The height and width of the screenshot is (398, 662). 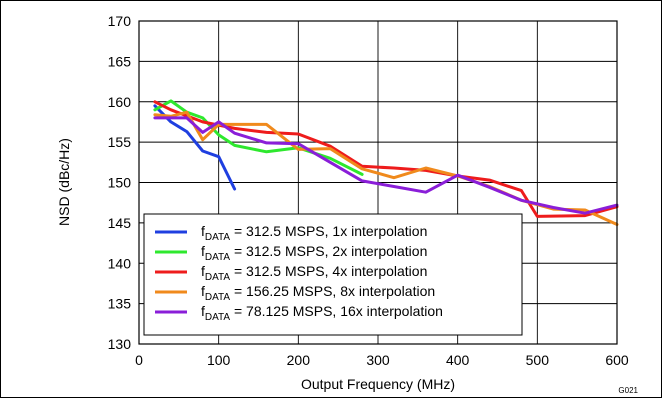 I want to click on y-tick-label: 165, so click(x=120, y=61).